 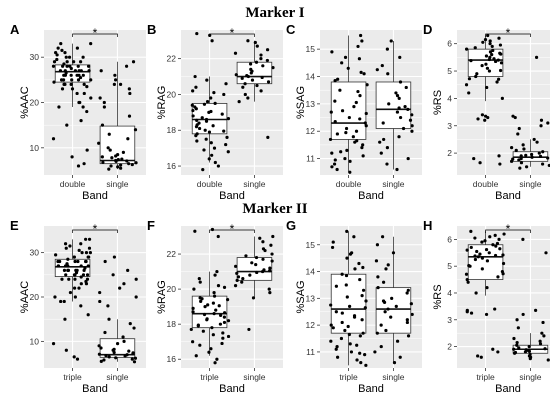 I want to click on panel-d-significance-bracket, so click(x=508, y=35).